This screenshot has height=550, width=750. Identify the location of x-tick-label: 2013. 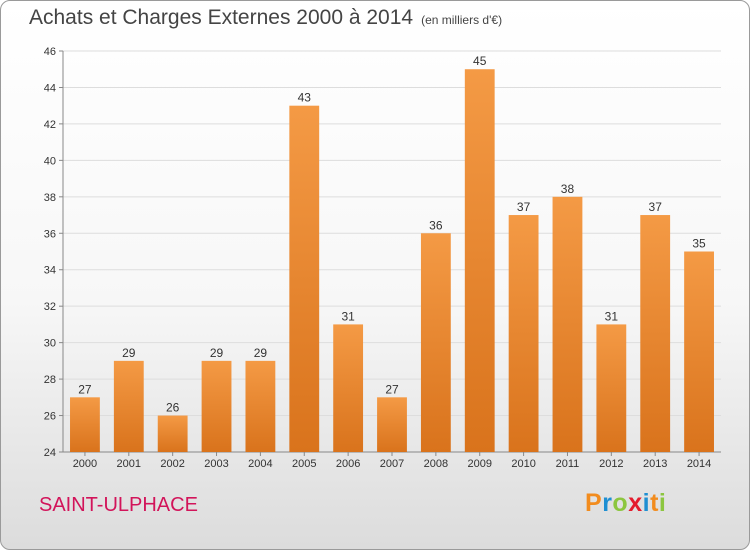
(655, 464).